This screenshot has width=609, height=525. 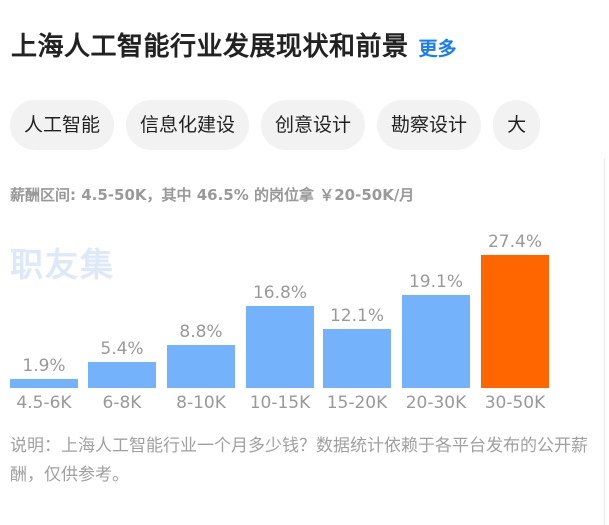 I want to click on bar-30-50K, so click(x=515, y=321).